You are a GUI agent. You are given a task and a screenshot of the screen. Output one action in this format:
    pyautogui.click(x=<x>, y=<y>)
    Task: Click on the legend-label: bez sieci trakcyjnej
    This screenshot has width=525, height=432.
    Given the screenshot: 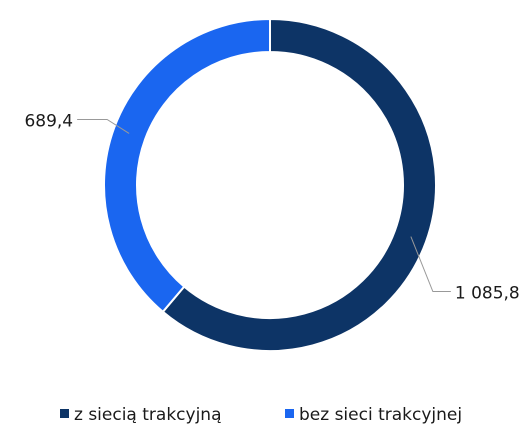 What is the action you would take?
    pyautogui.click(x=380, y=415)
    